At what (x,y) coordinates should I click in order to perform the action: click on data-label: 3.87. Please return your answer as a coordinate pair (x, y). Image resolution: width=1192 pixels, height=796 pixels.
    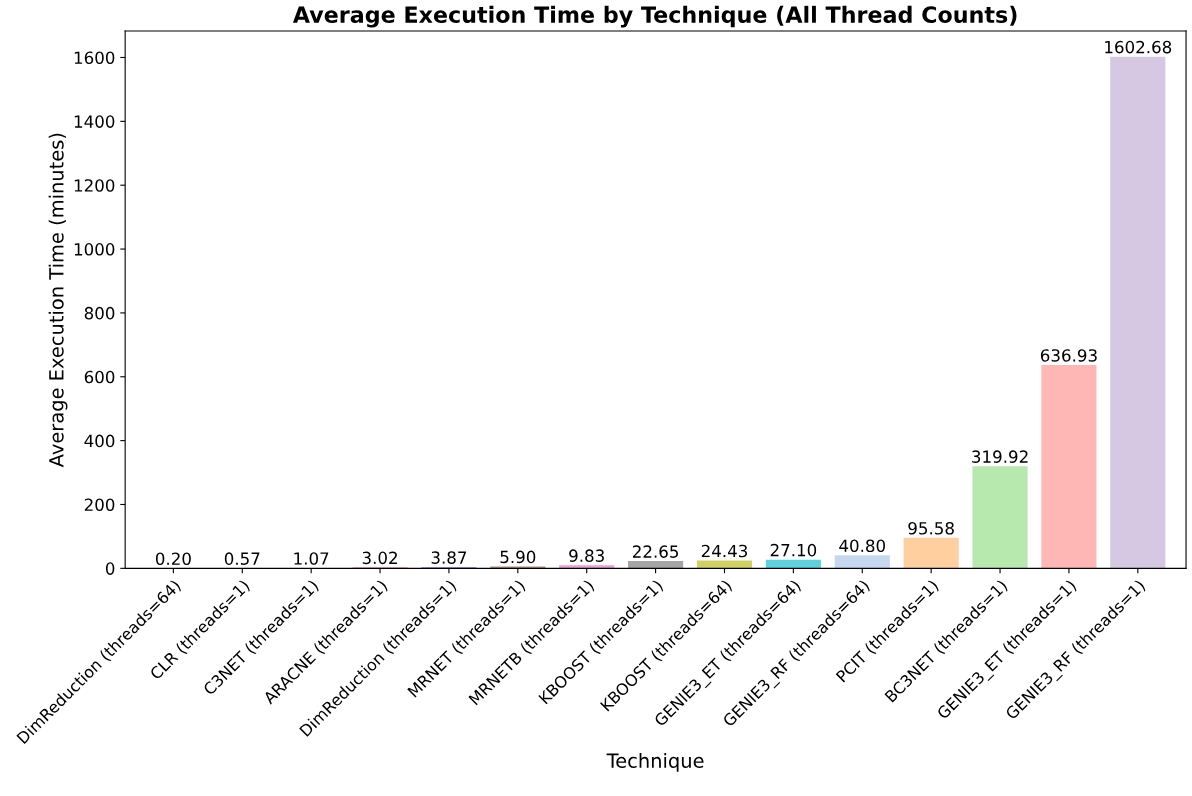
    Looking at the image, I should click on (449, 557).